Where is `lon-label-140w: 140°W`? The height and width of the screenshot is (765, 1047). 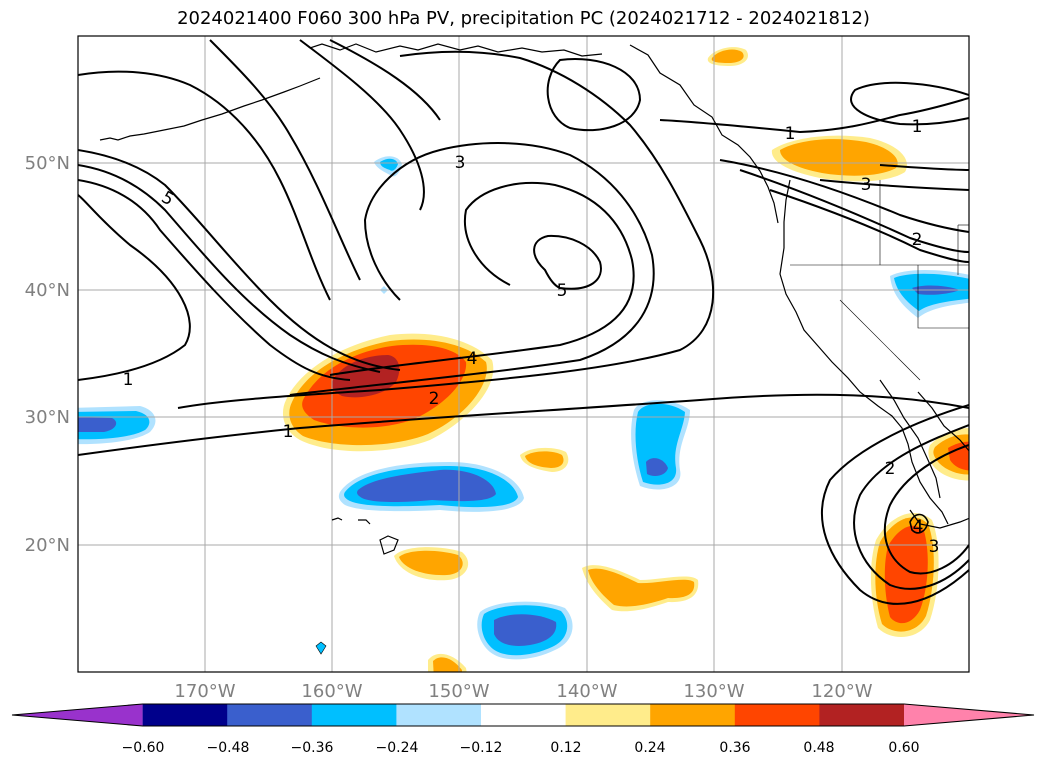
lon-label-140w: 140°W is located at coordinates (586, 691).